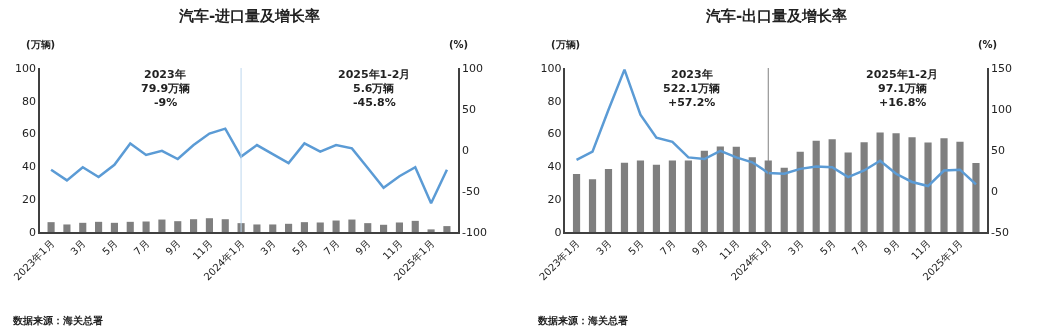  What do you see at coordinates (374, 102) in the screenshot?
I see `annotation: -45.8%` at bounding box center [374, 102].